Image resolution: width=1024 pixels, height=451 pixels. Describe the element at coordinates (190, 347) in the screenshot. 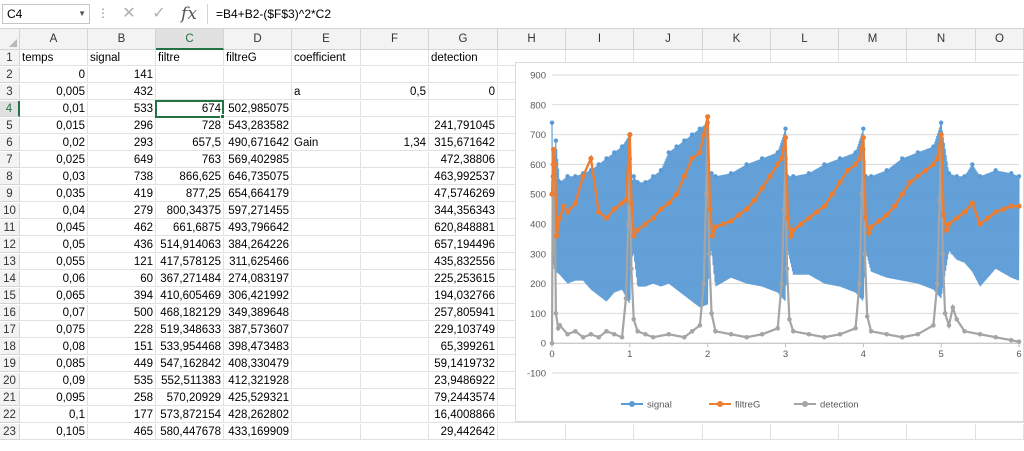

I see `cell-c18: 533,954468` at that location.